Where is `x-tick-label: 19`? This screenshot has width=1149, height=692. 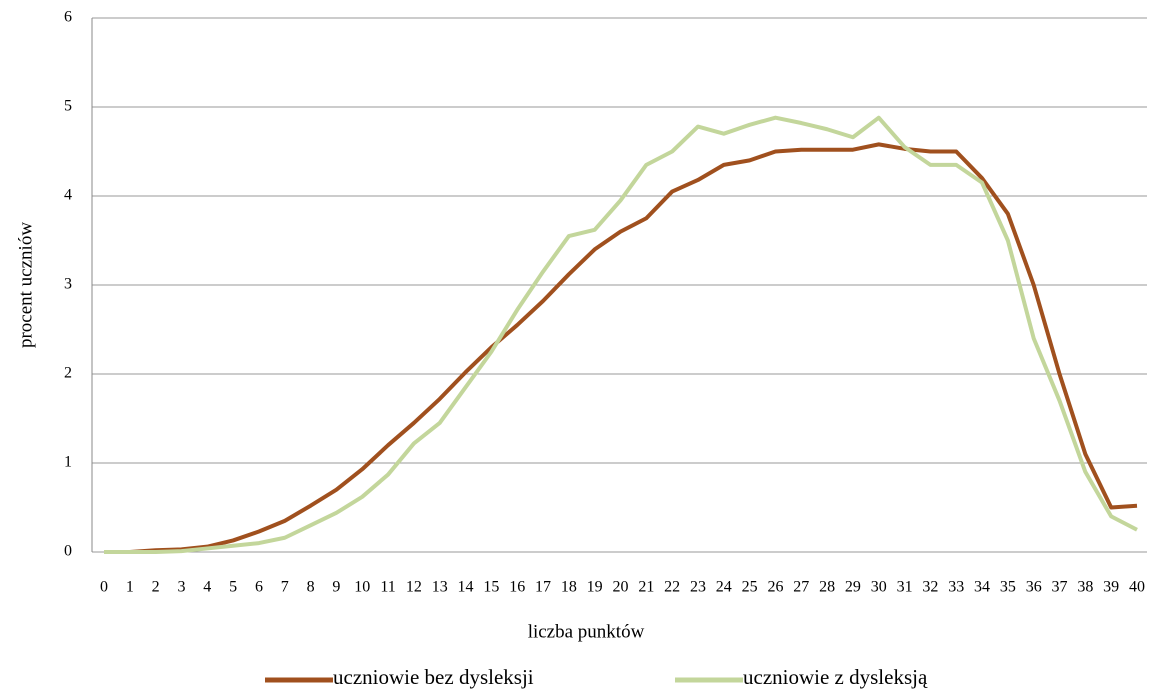
x-tick-label: 19 is located at coordinates (595, 587).